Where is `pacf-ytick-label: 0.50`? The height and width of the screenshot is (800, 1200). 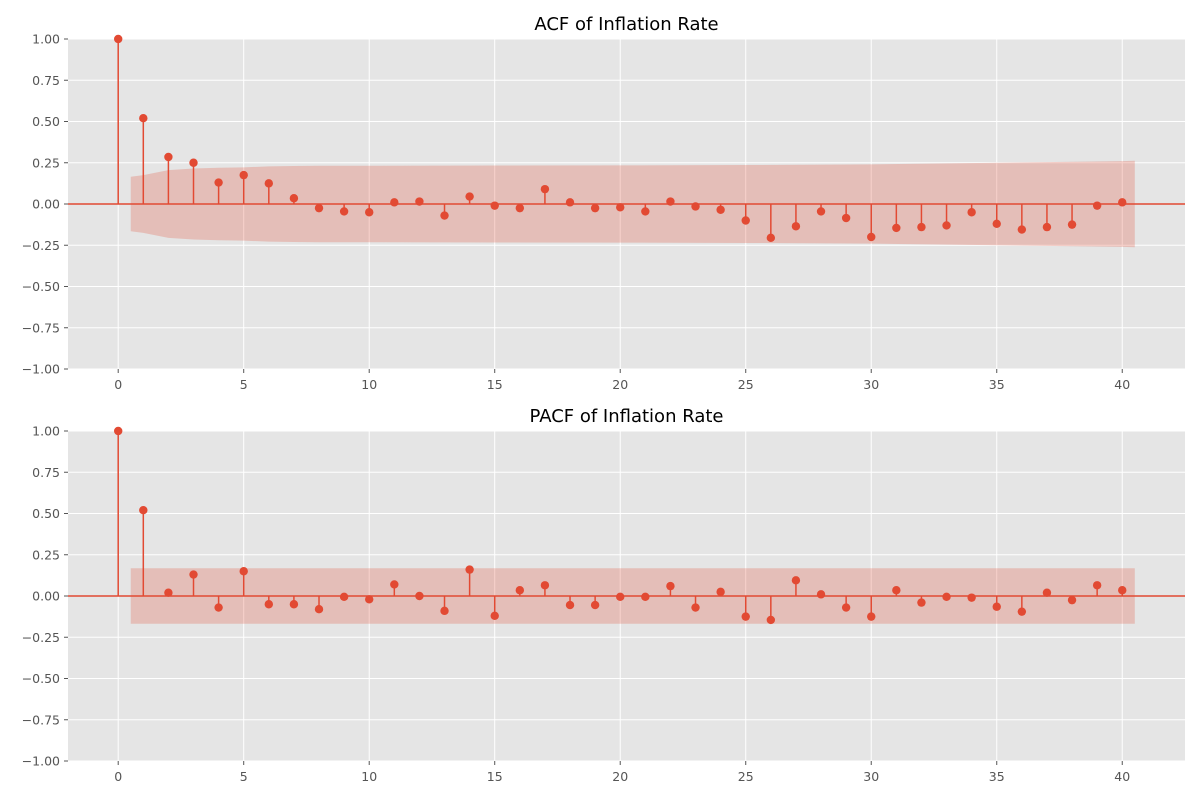 pacf-ytick-label: 0.50 is located at coordinates (46, 513).